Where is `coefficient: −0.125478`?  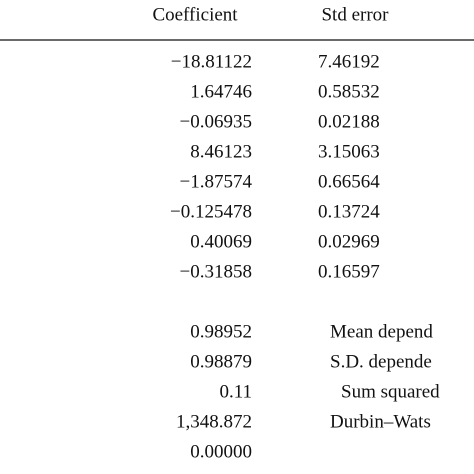
coefficient: −0.125478 is located at coordinates (211, 211).